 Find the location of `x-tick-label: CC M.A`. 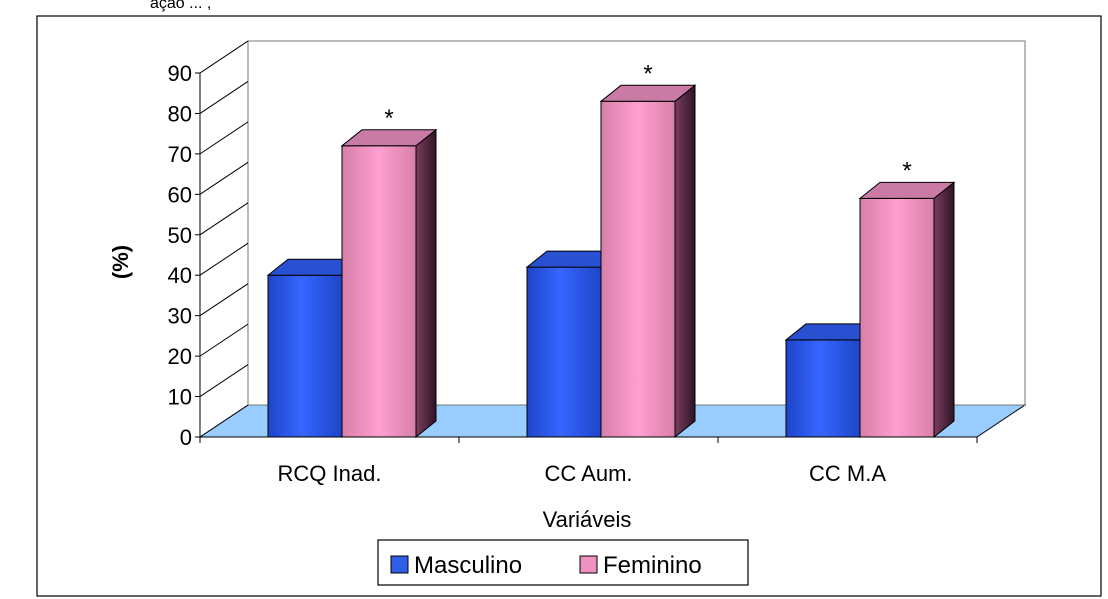

x-tick-label: CC M.A is located at coordinates (847, 473).